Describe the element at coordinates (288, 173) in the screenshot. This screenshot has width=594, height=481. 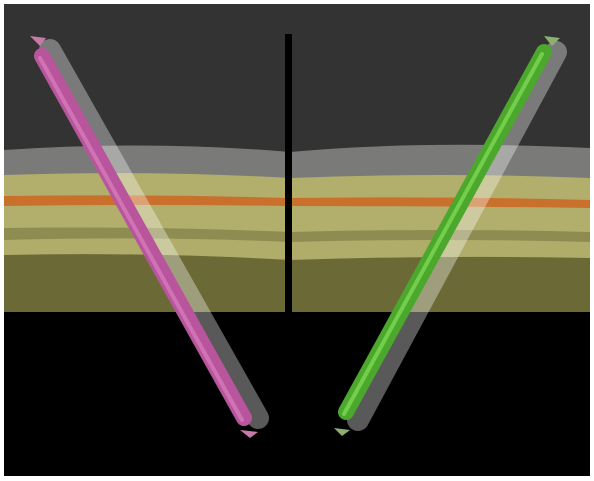
I see `divider` at that location.